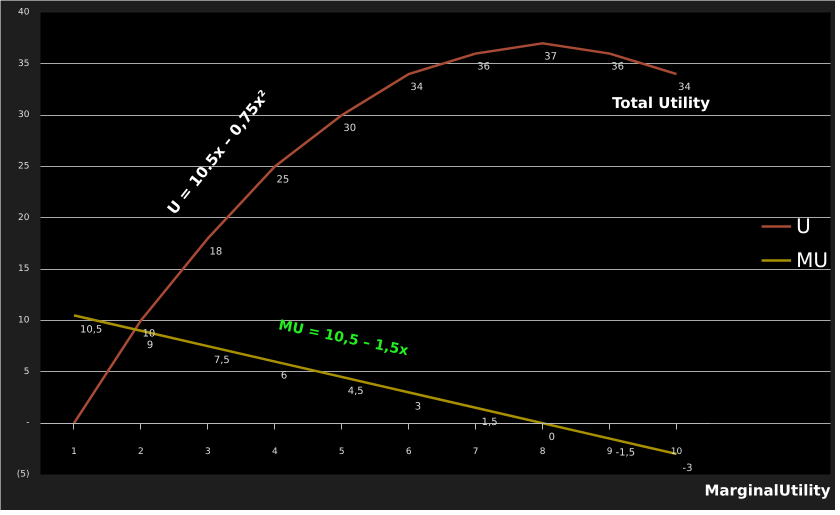  I want to click on y-tick-label: (5), so click(23, 475).